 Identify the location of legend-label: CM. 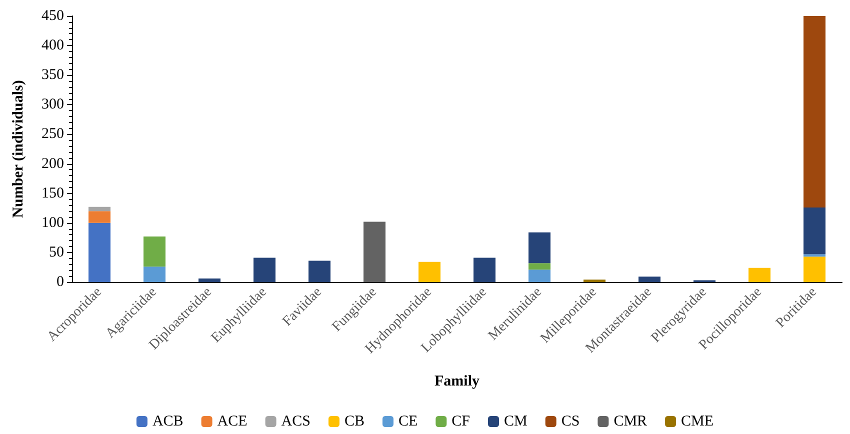
(516, 422).